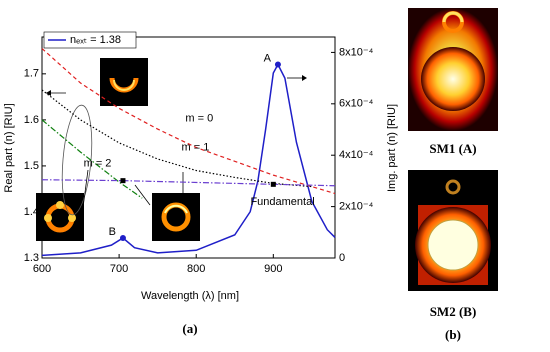 The width and height of the screenshot is (550, 352). I want to click on panel-label: (a), so click(189, 328).